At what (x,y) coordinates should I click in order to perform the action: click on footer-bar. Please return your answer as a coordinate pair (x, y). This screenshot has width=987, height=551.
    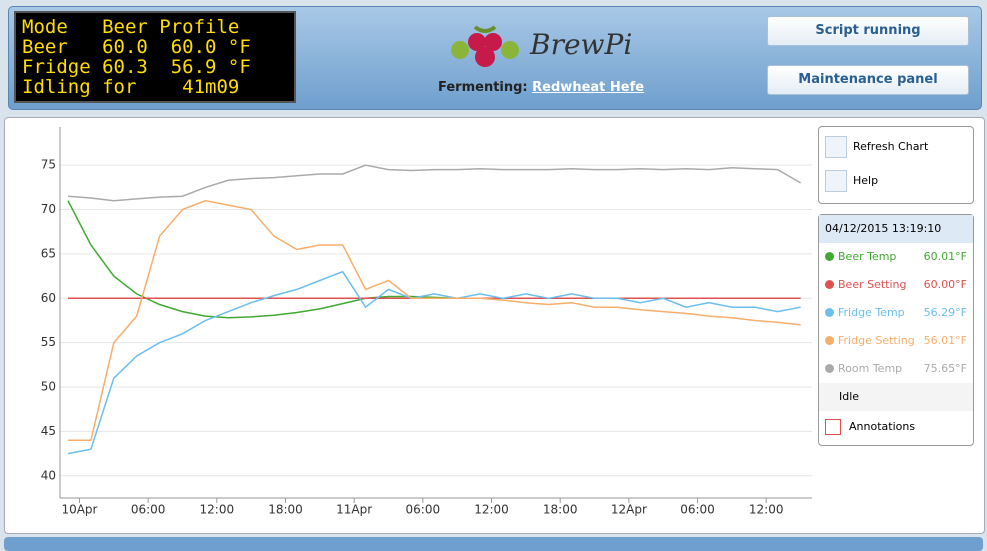
    Looking at the image, I should click on (493, 544).